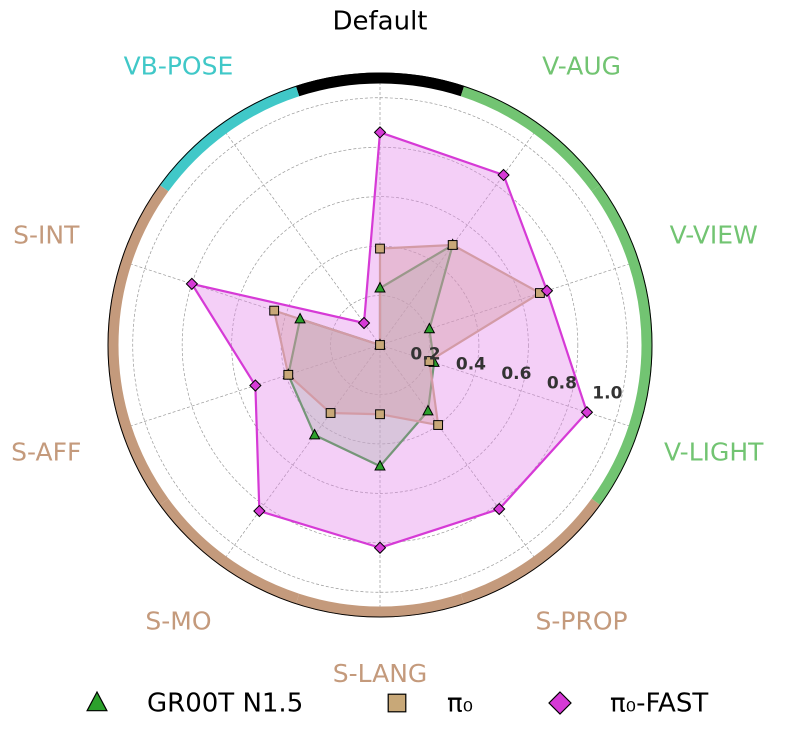 The image size is (789, 739). I want to click on category-label: S-MO, so click(178, 620).